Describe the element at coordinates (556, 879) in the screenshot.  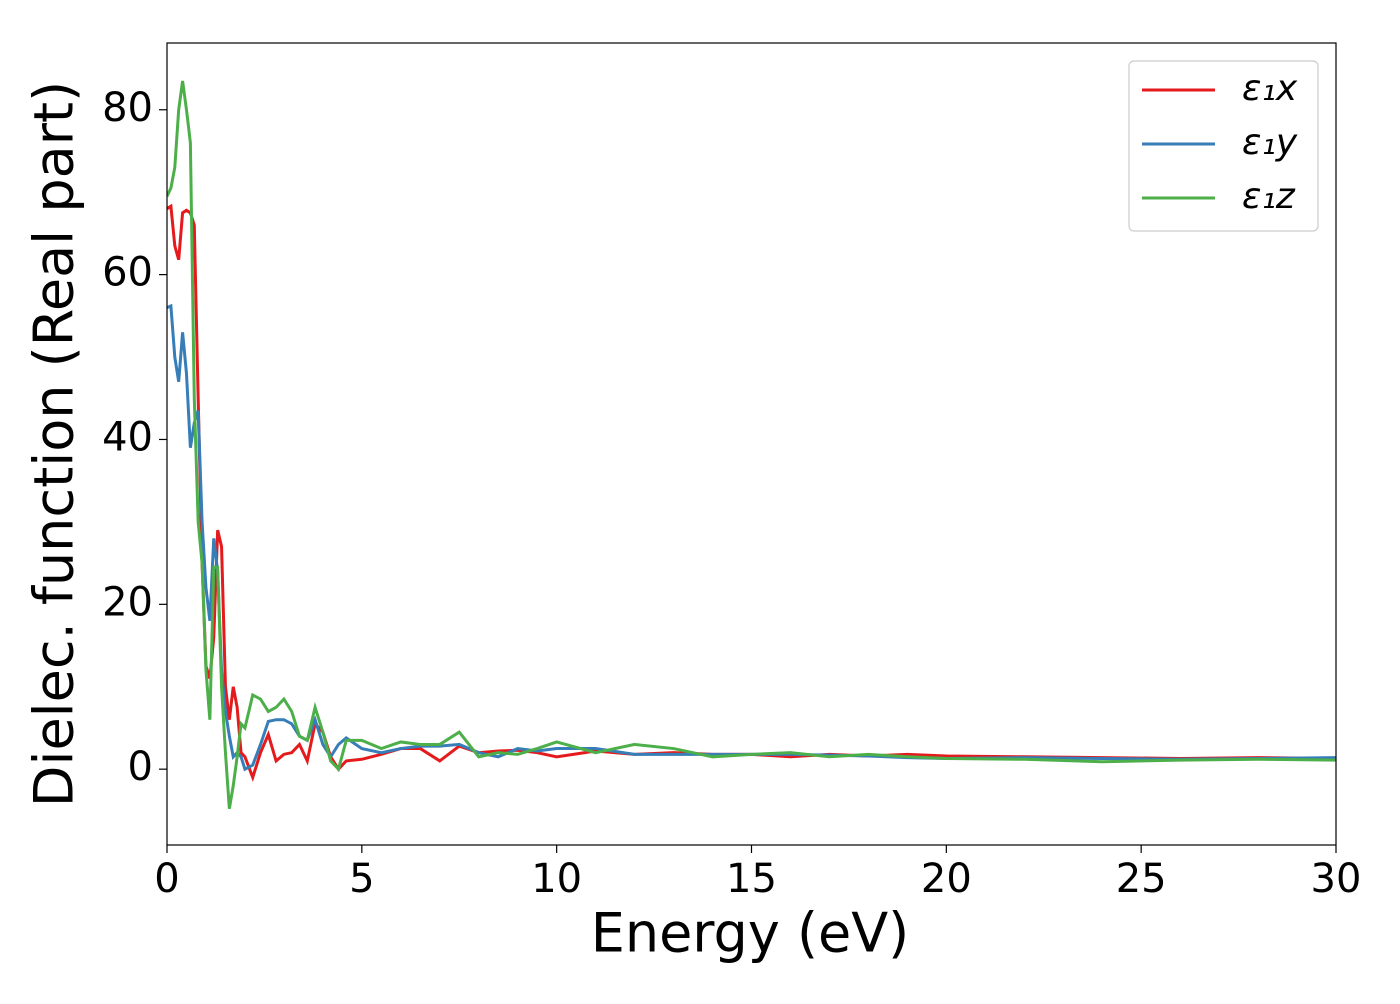
I see `x-tick-label: 10` at that location.